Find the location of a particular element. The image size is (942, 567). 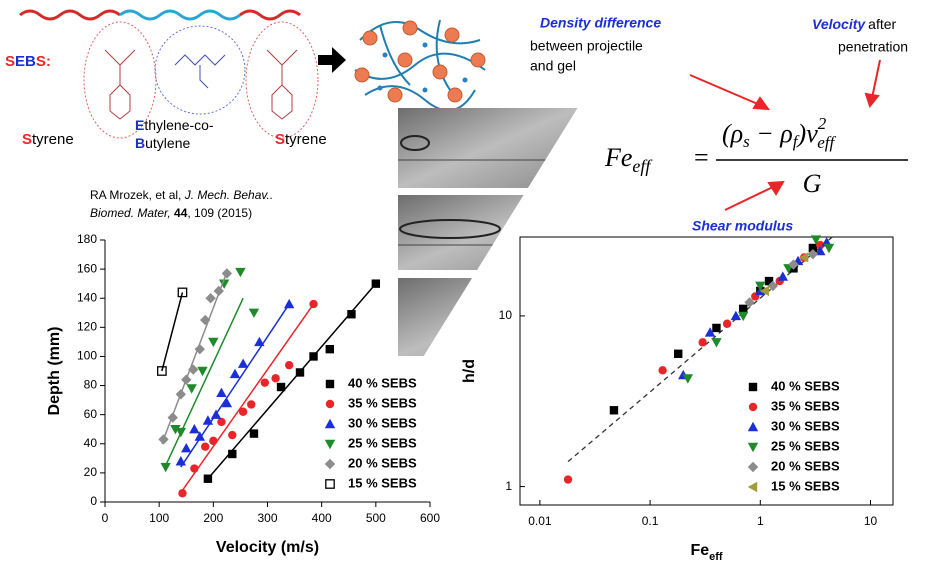

formula-lhs: Feeff is located at coordinates (628, 159).